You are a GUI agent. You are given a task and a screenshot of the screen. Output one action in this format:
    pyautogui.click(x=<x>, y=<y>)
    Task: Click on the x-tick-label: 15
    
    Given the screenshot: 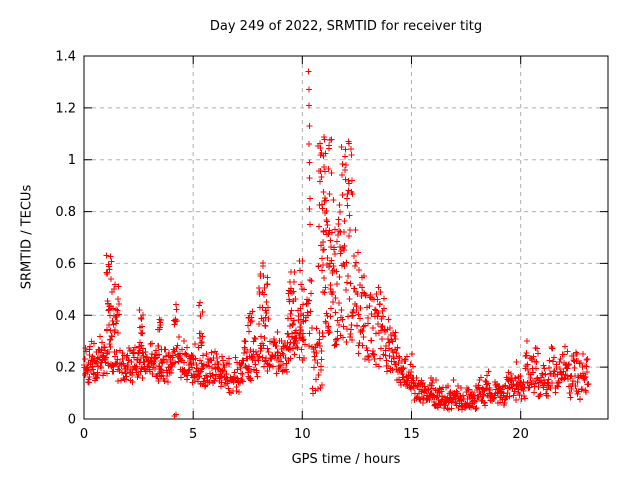 What is the action you would take?
    pyautogui.click(x=411, y=434)
    